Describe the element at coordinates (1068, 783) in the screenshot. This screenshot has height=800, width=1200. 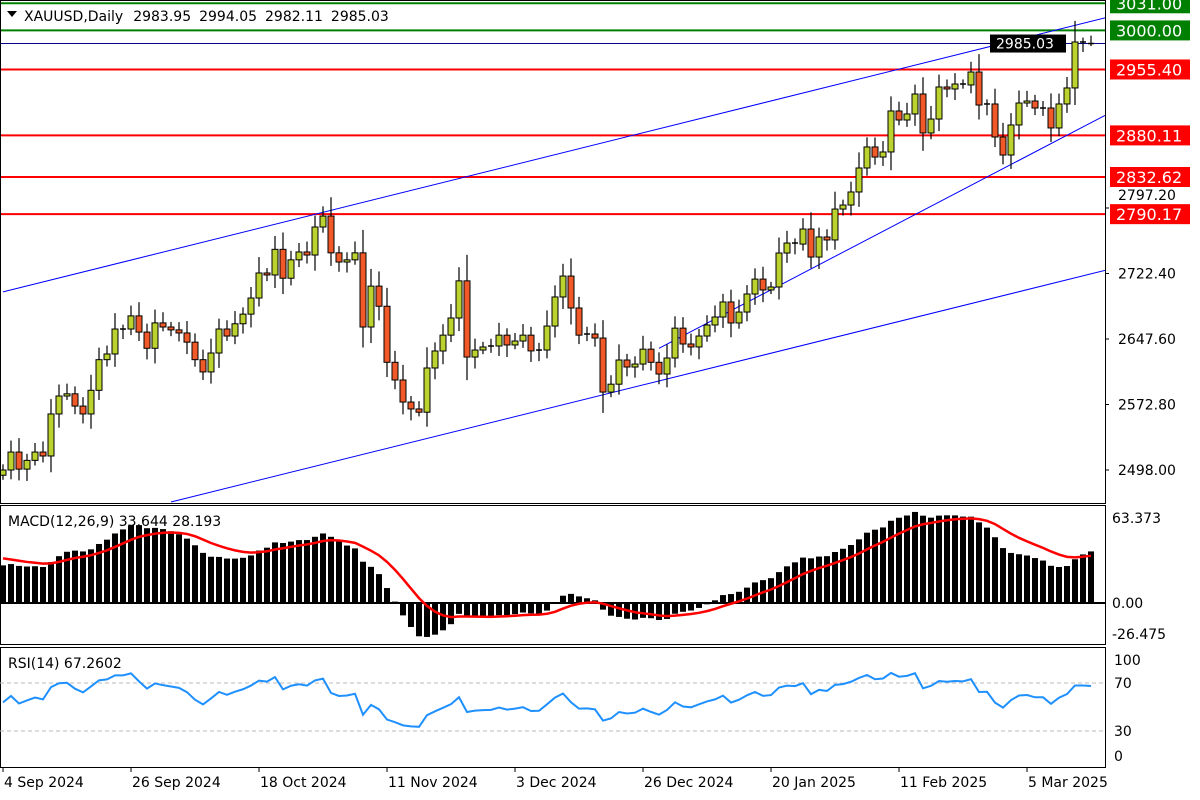
I see `date-tick-label: 5 Mar 2025` at that location.